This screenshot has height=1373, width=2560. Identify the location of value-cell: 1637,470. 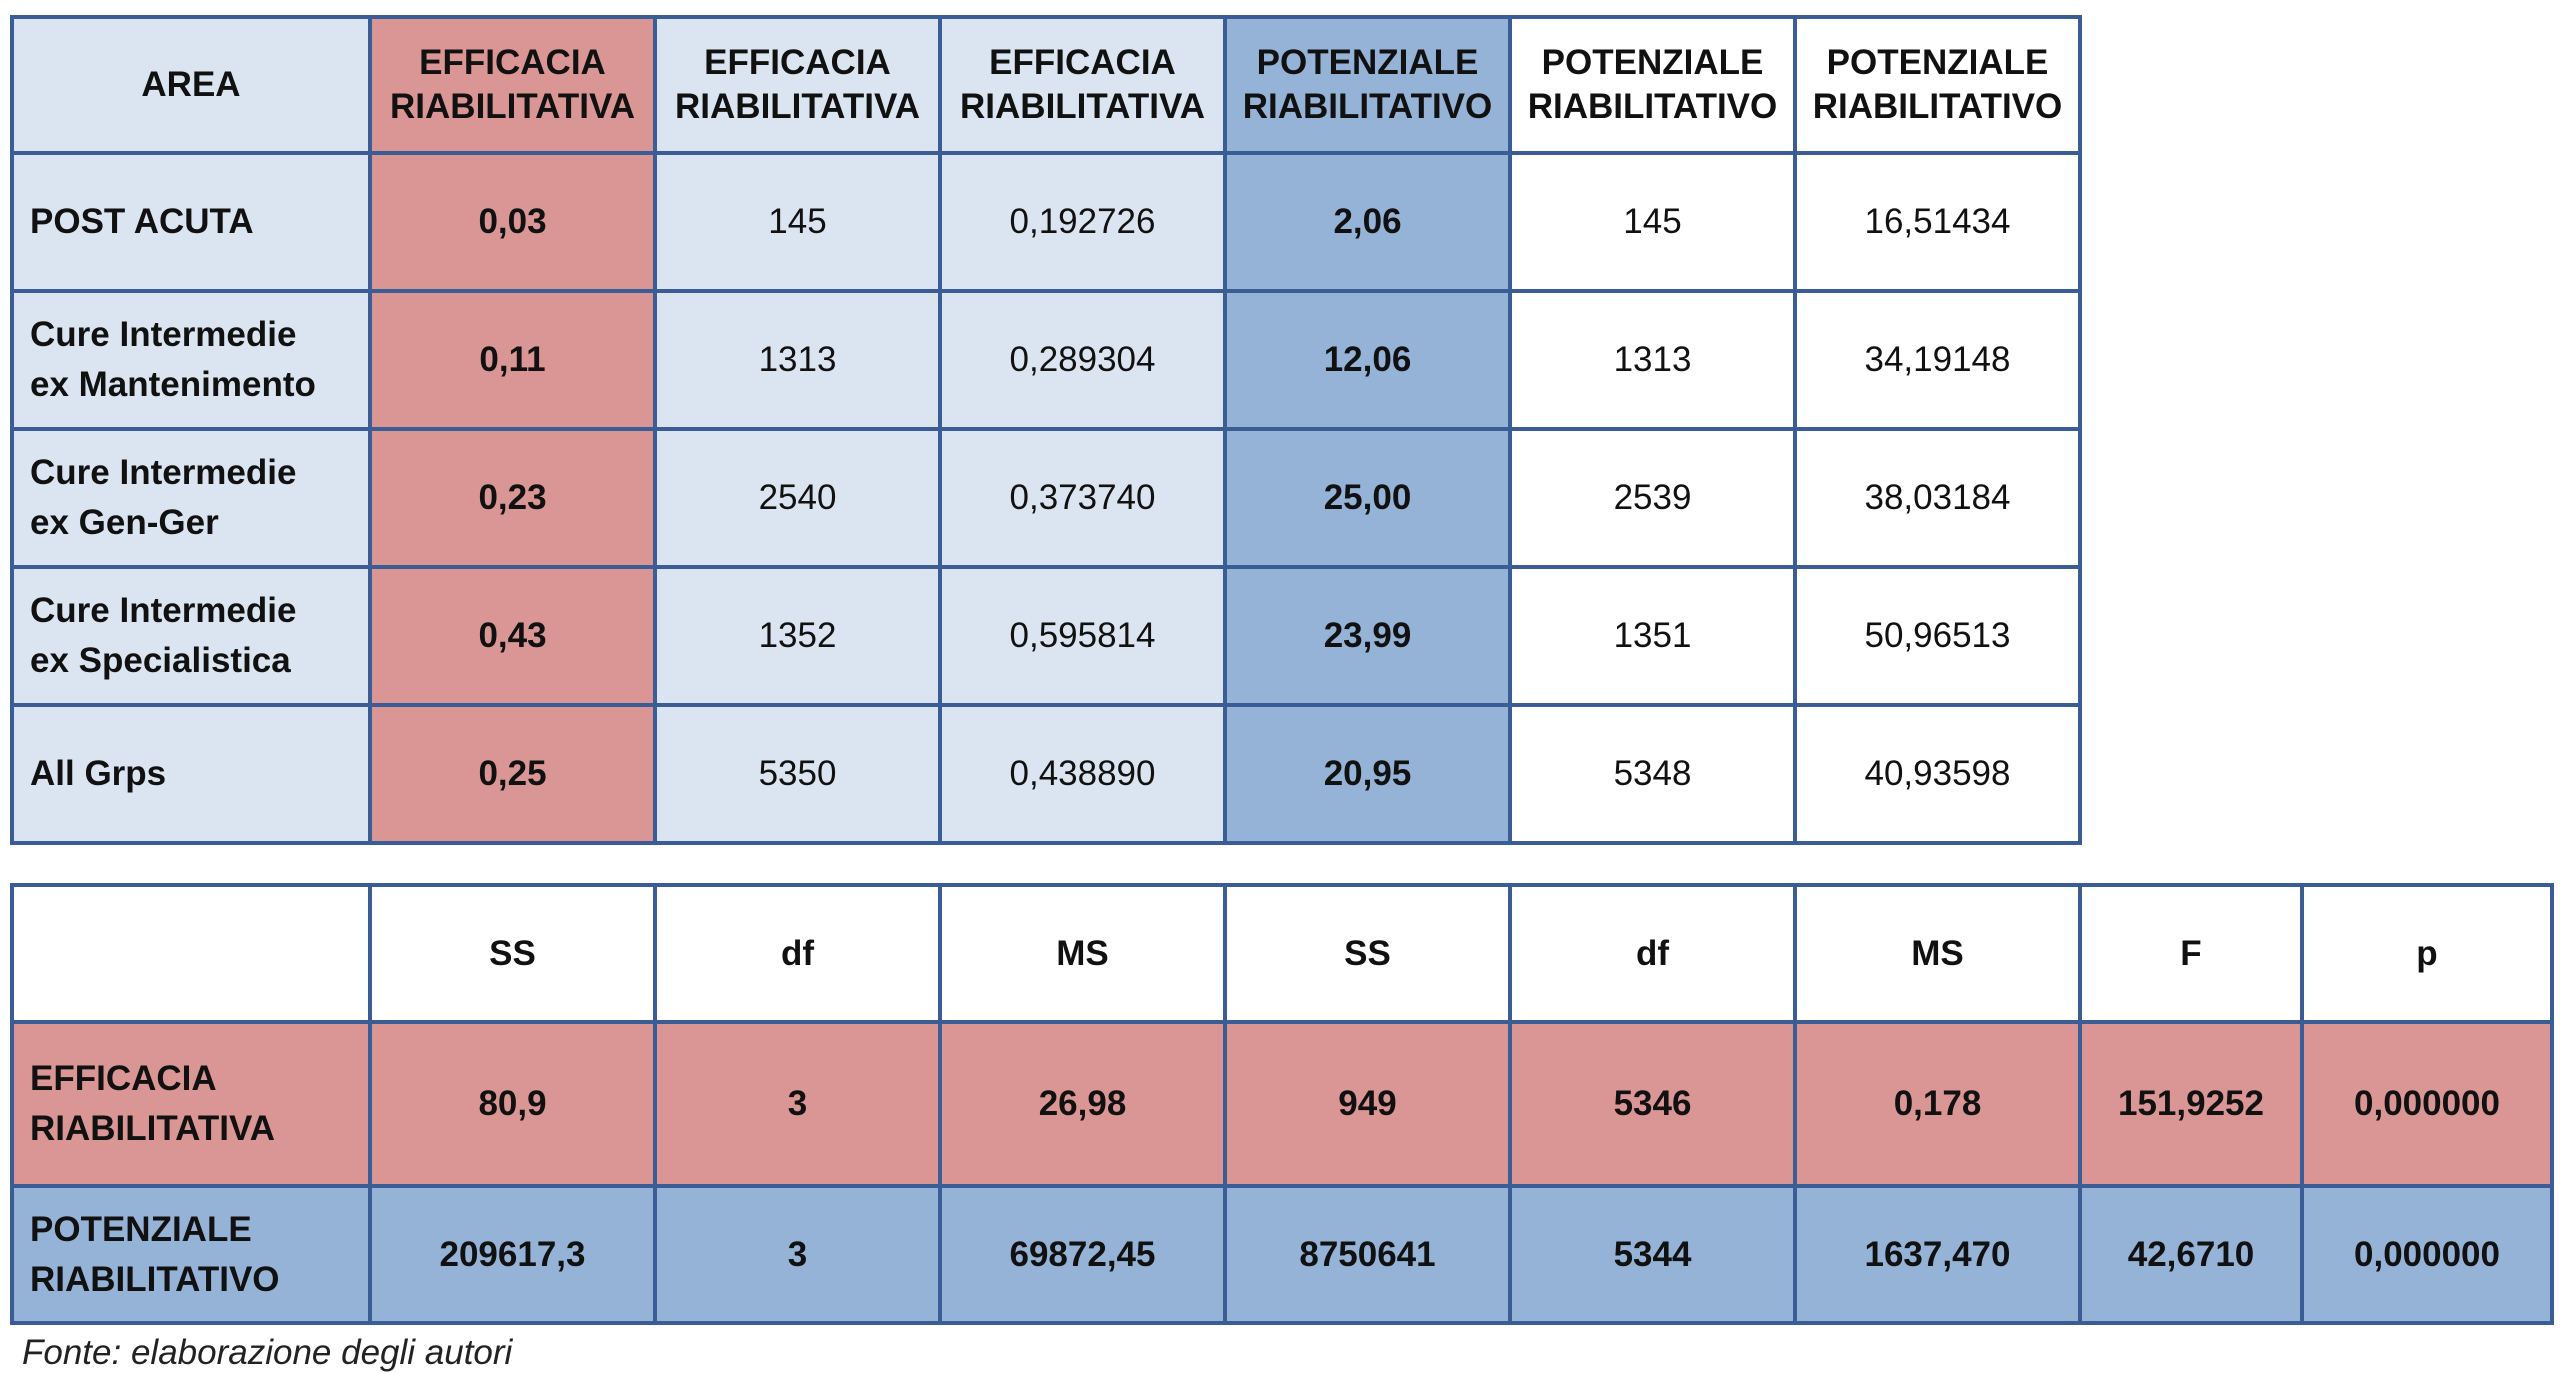
(1937, 1254).